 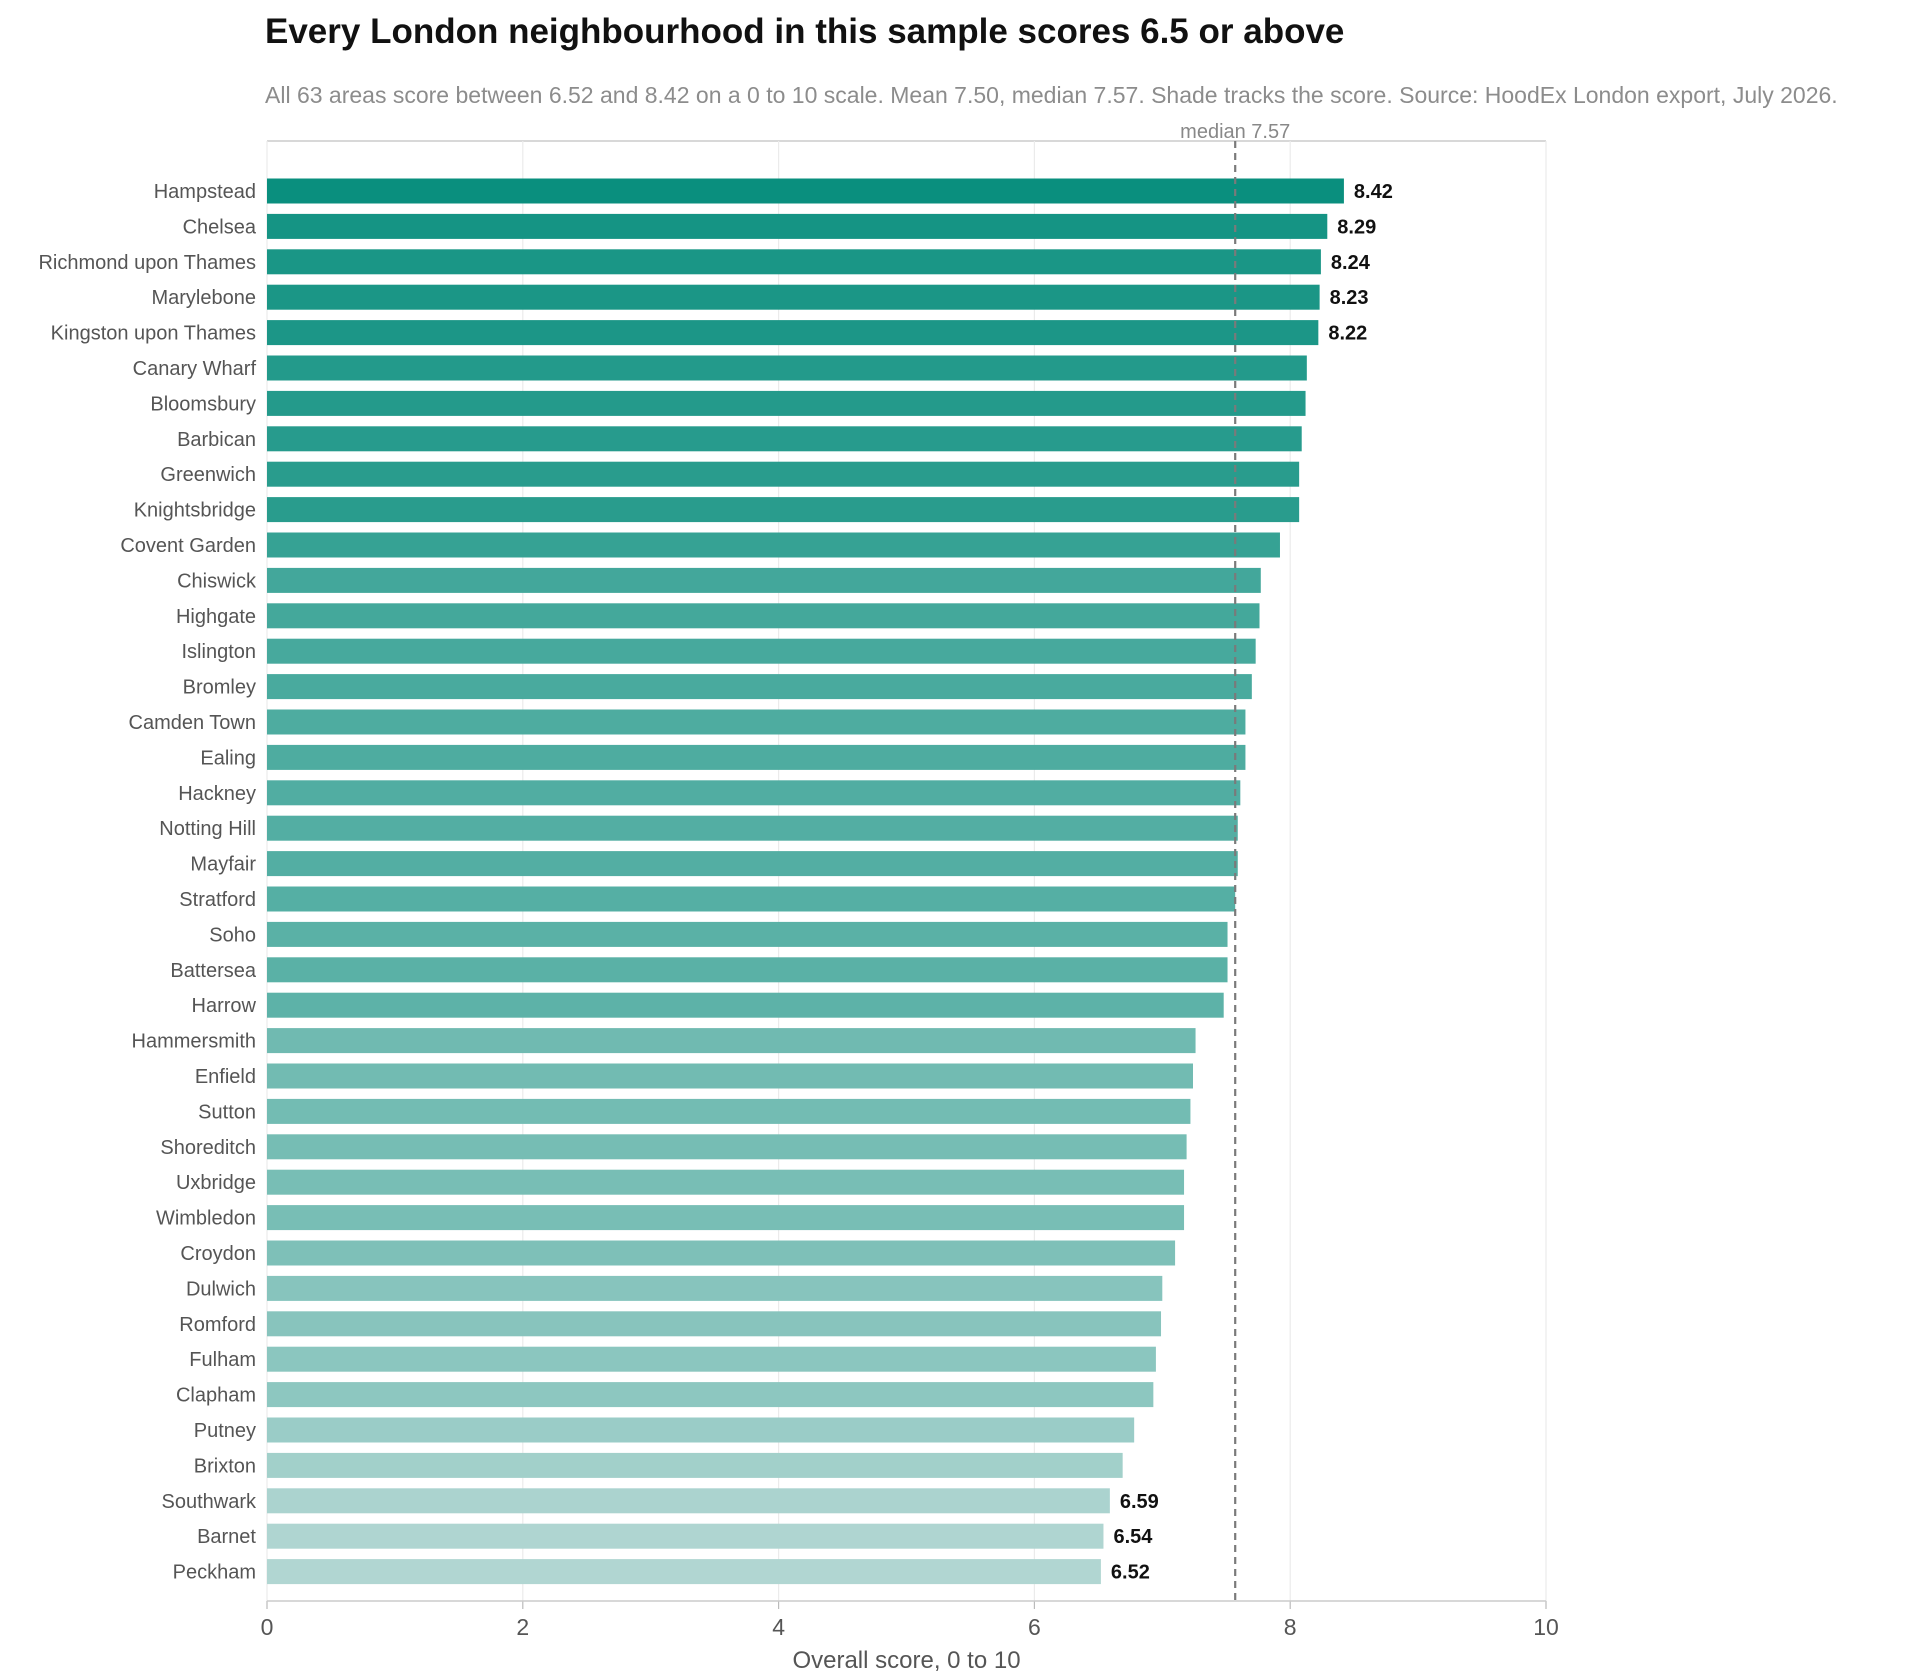 What do you see at coordinates (216, 1183) in the screenshot?
I see `category-label: Uxbridge` at bounding box center [216, 1183].